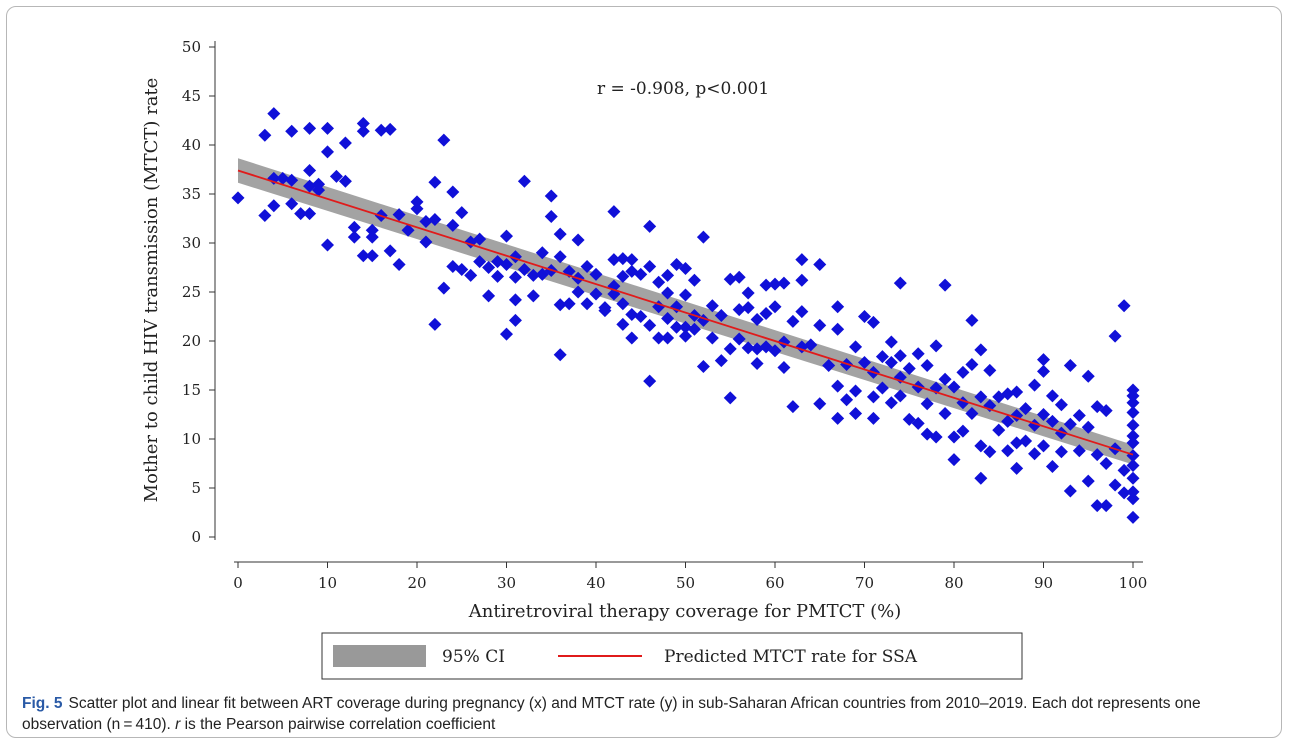 This screenshot has height=746, width=1290. I want to click on y-tick-label: 20, so click(191, 341).